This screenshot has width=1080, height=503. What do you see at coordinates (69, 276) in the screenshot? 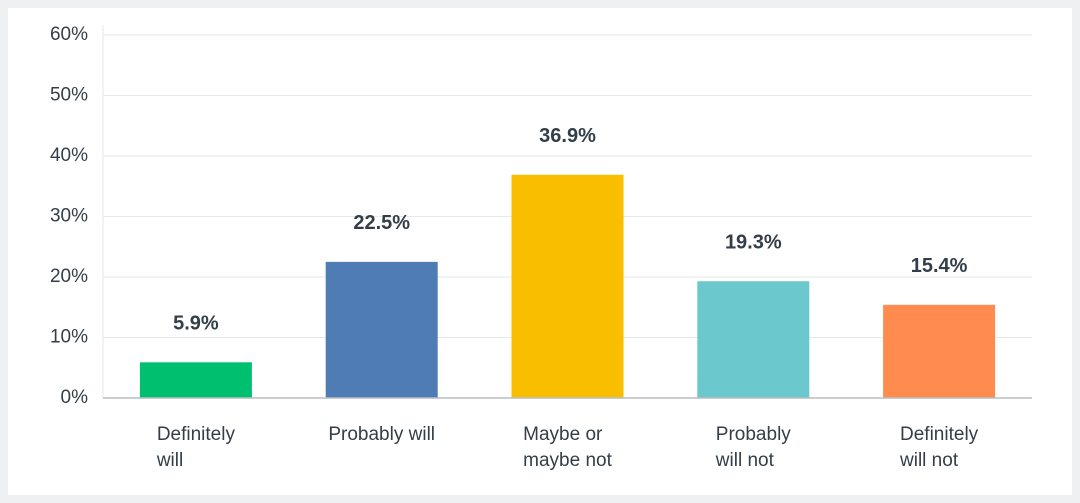
I see `y-tick-label: 20%` at bounding box center [69, 276].